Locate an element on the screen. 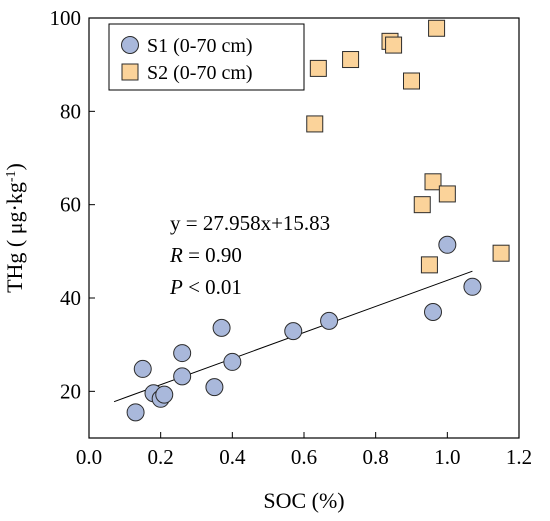 The image size is (550, 521). x-tick-label: 0.8 is located at coordinates (376, 457).